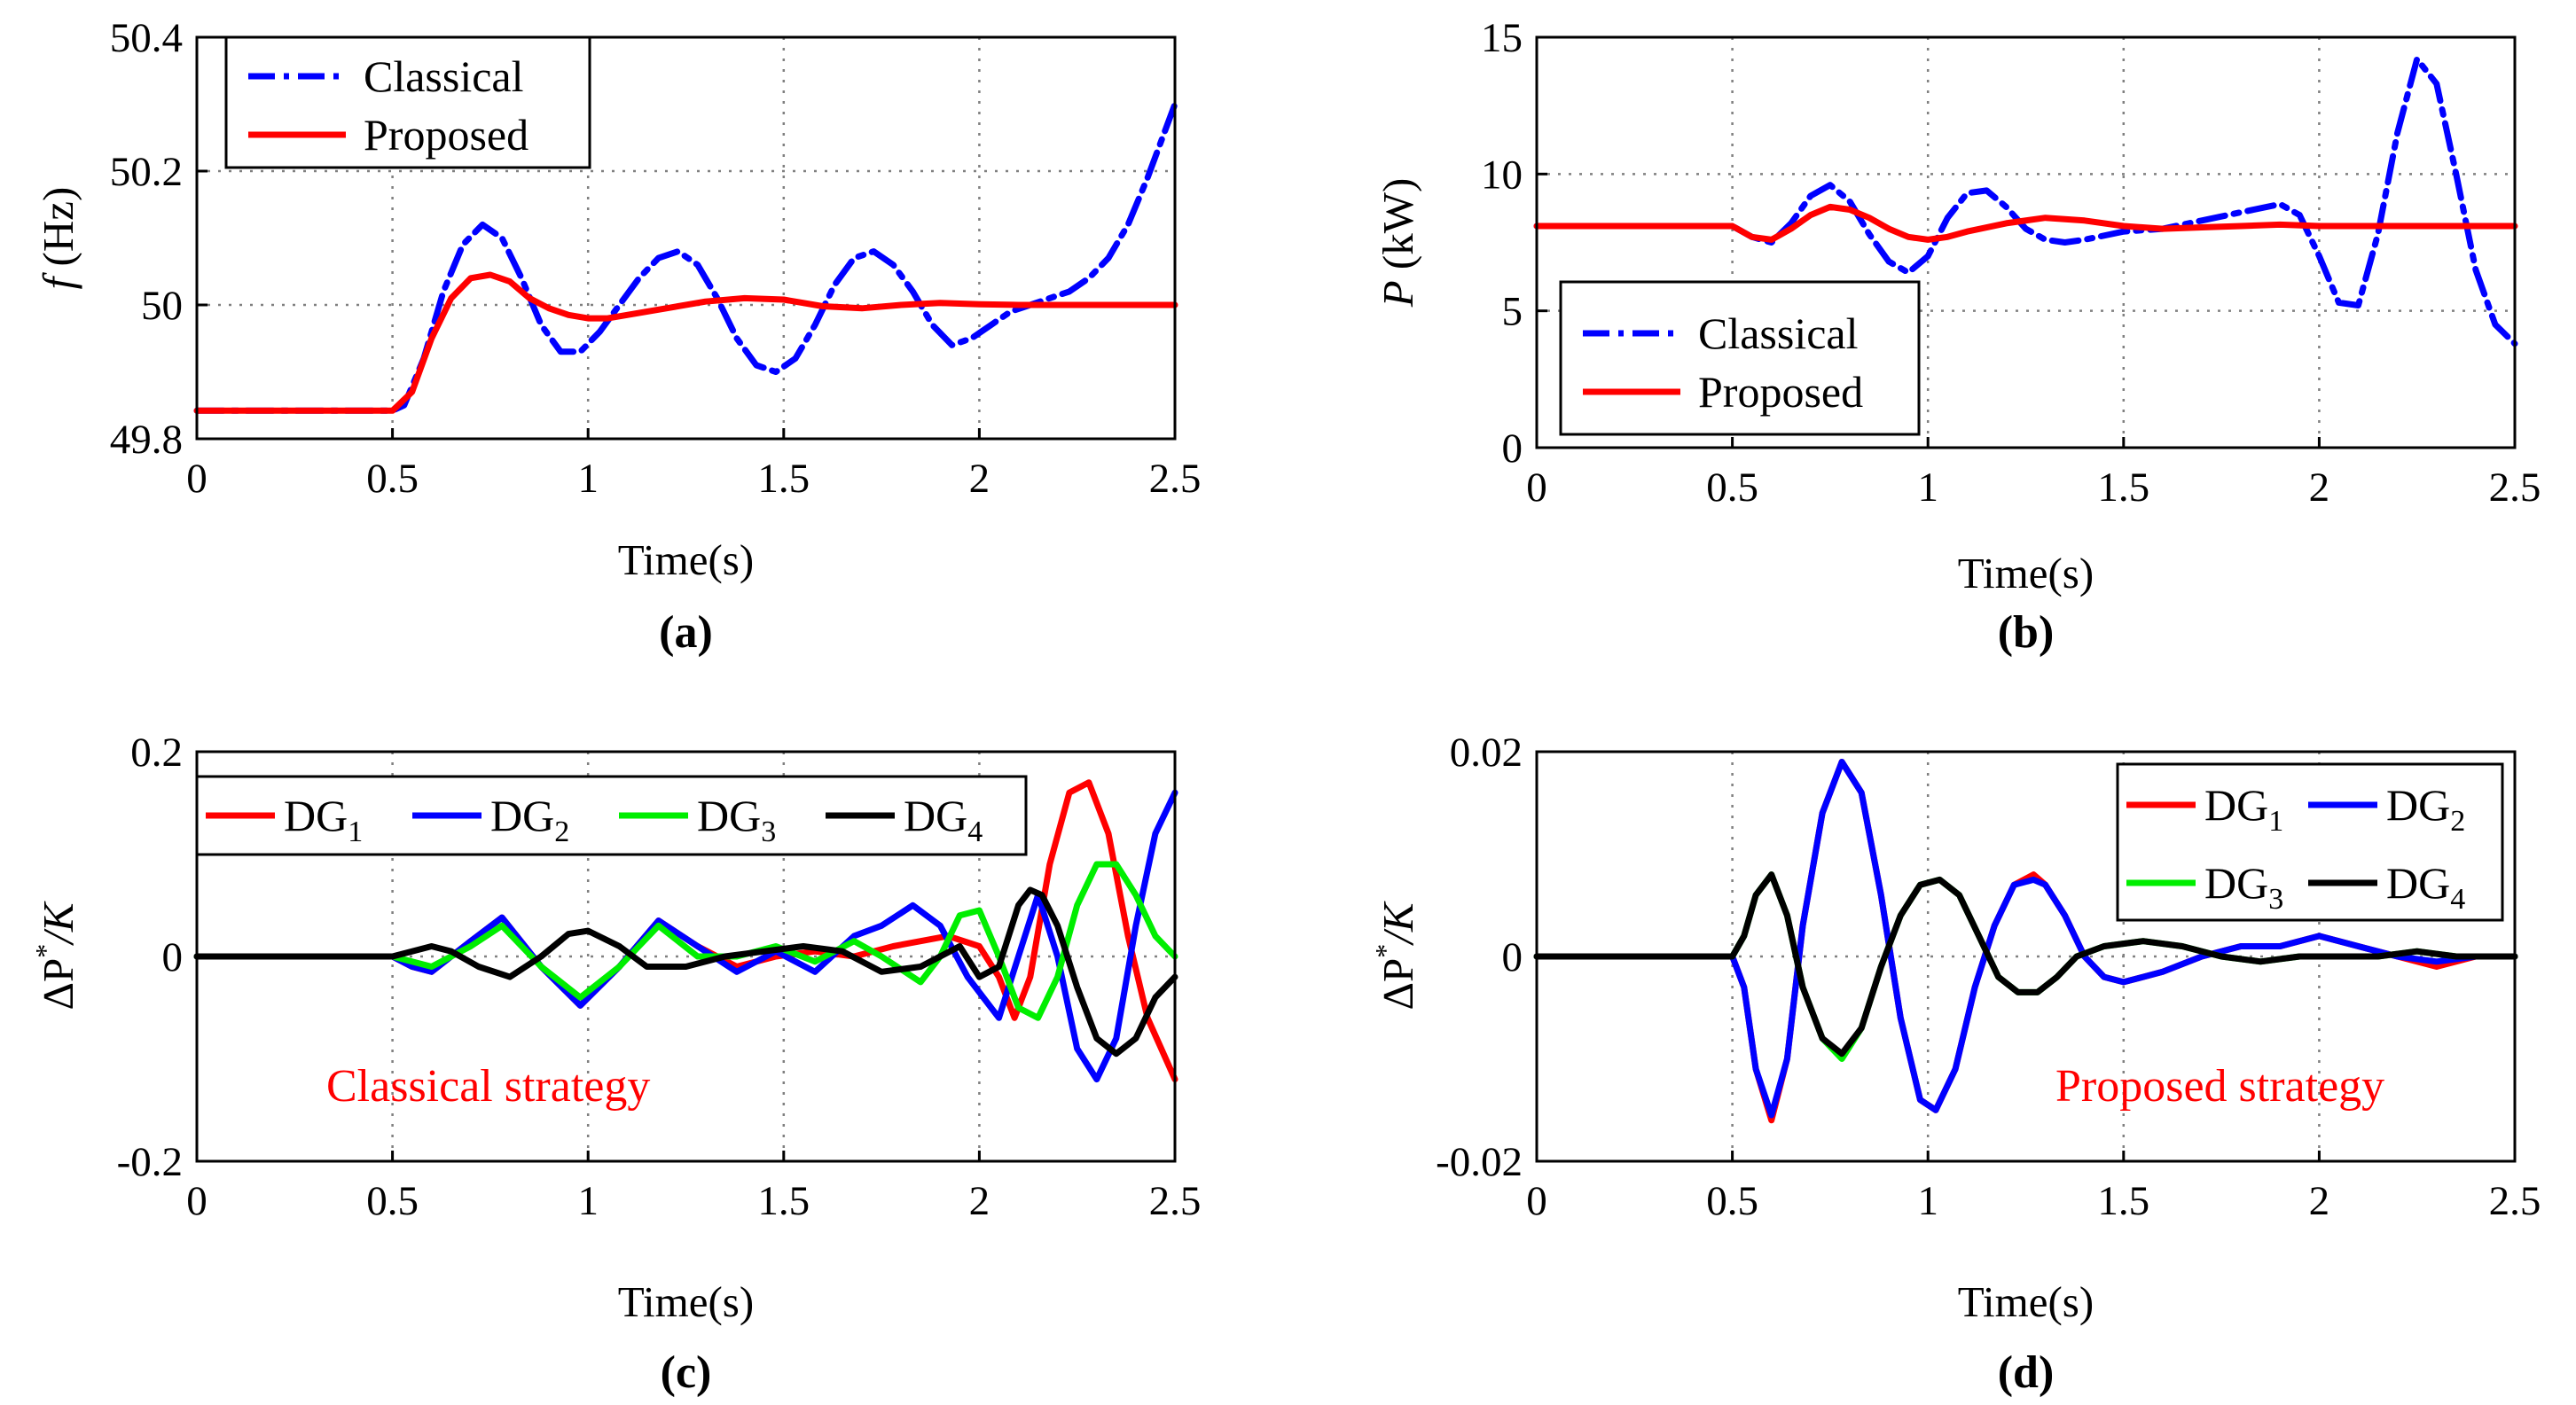 This screenshot has width=2576, height=1405. I want to click on strategy-annotation: Classical strategy, so click(488, 1086).